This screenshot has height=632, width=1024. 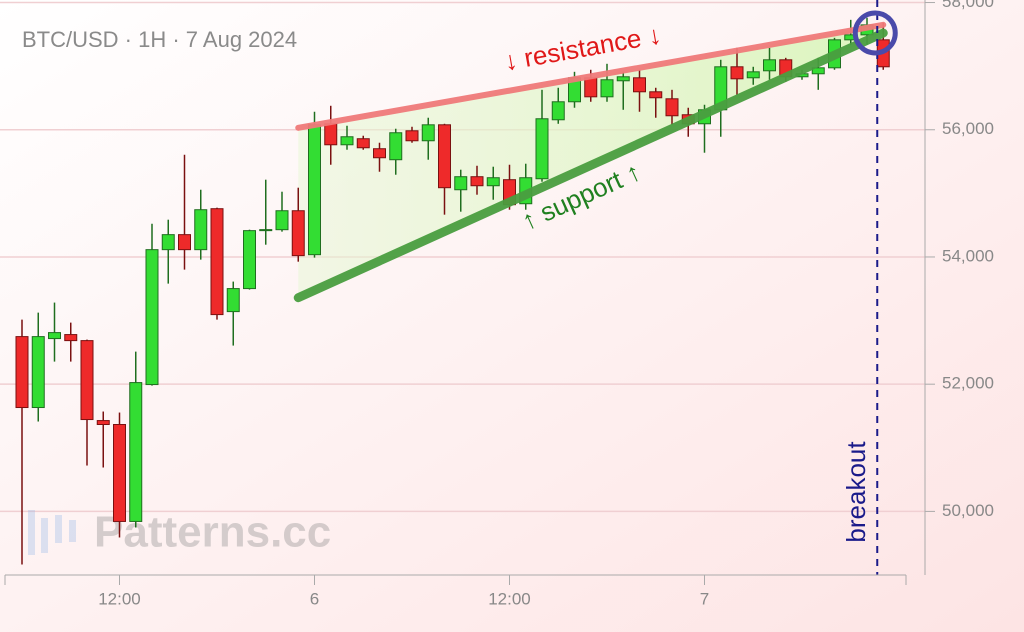 I want to click on chart-title: BTC/USD · 1H · 7 Aug 2024, so click(x=159, y=39).